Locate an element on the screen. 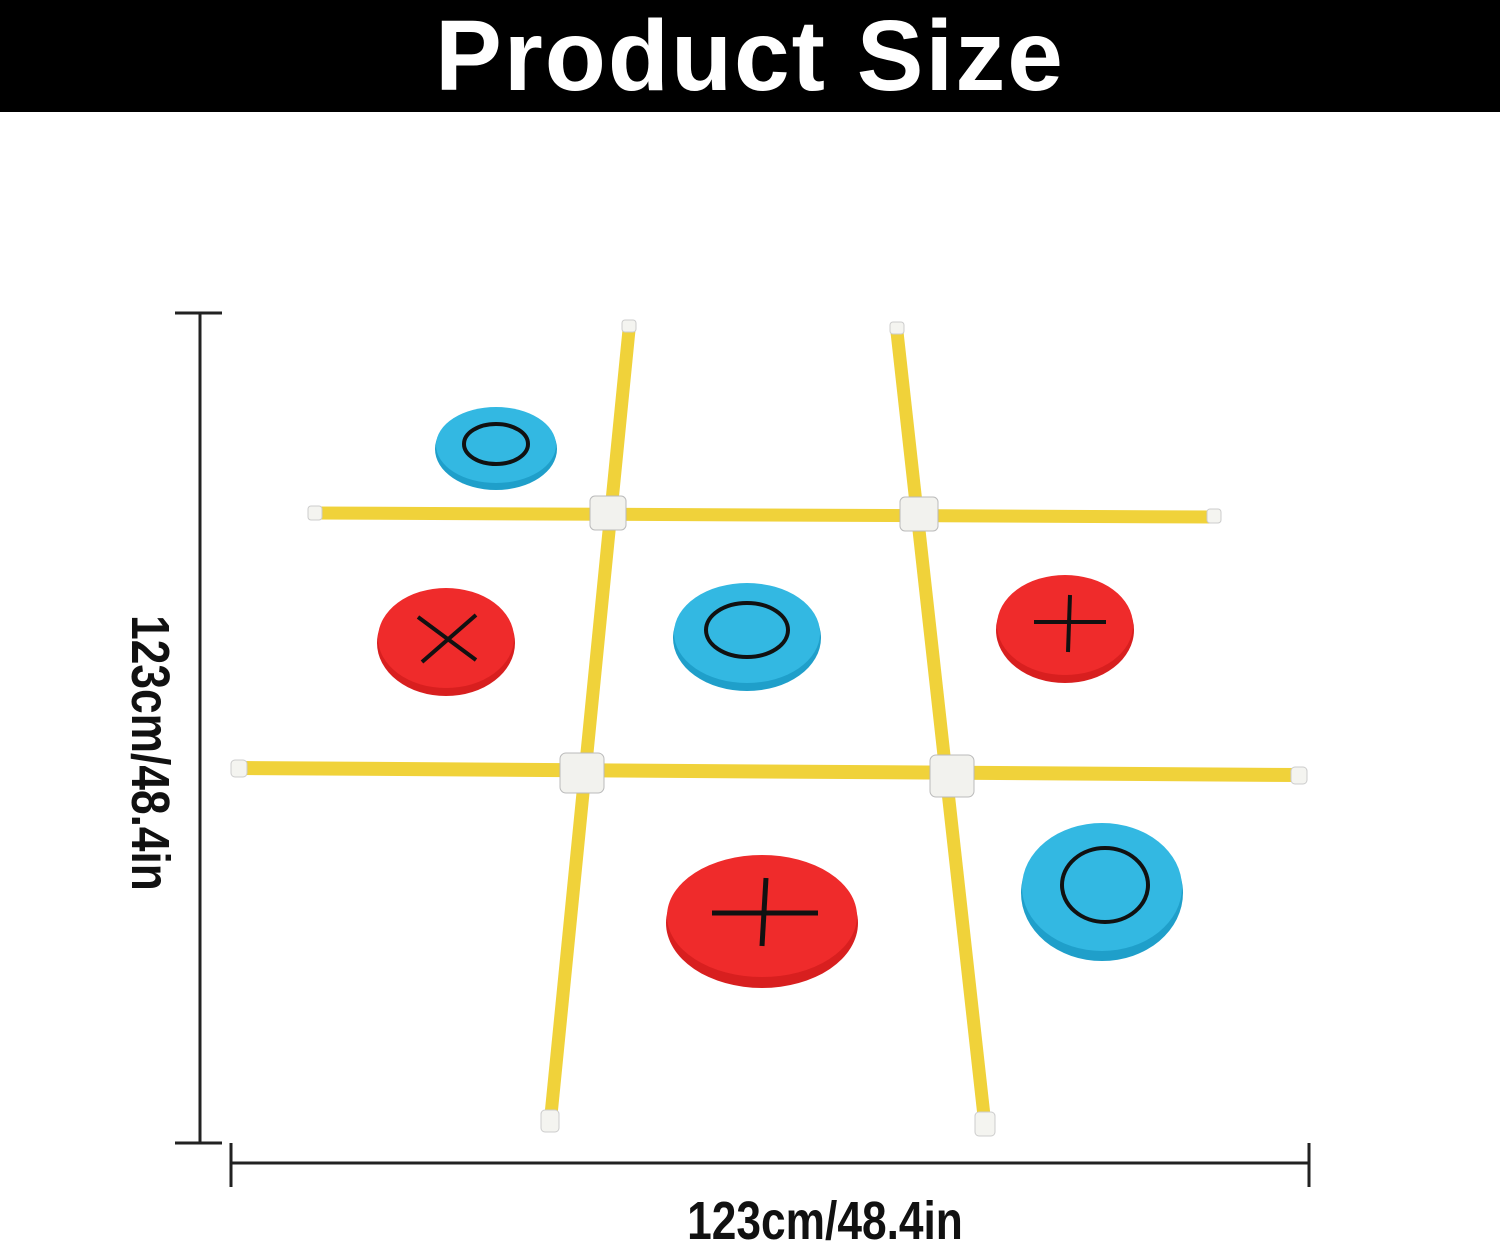 This screenshot has width=1500, height=1252. pole-horizontal-top is located at coordinates (764, 515).